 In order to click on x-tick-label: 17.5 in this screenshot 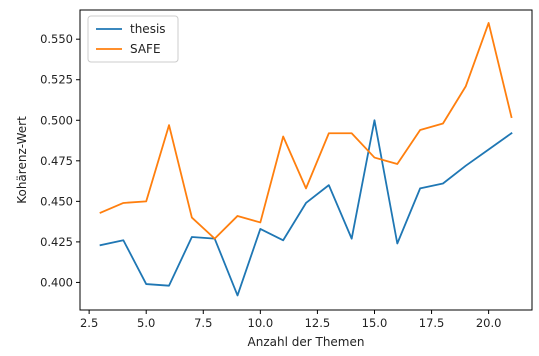, I will do `click(432, 323)`.